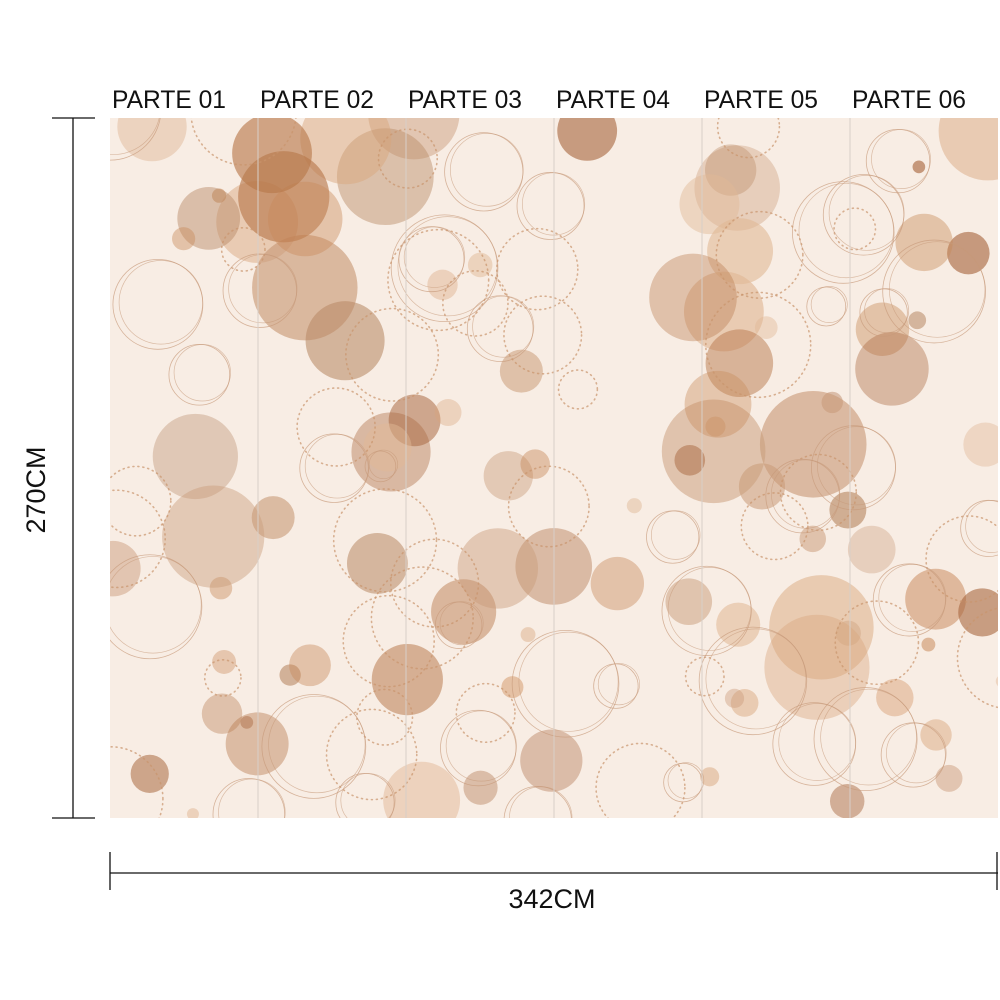 Image resolution: width=1000 pixels, height=1000 pixels. Describe the element at coordinates (551, 899) in the screenshot. I see `width-label: 342CM` at that location.